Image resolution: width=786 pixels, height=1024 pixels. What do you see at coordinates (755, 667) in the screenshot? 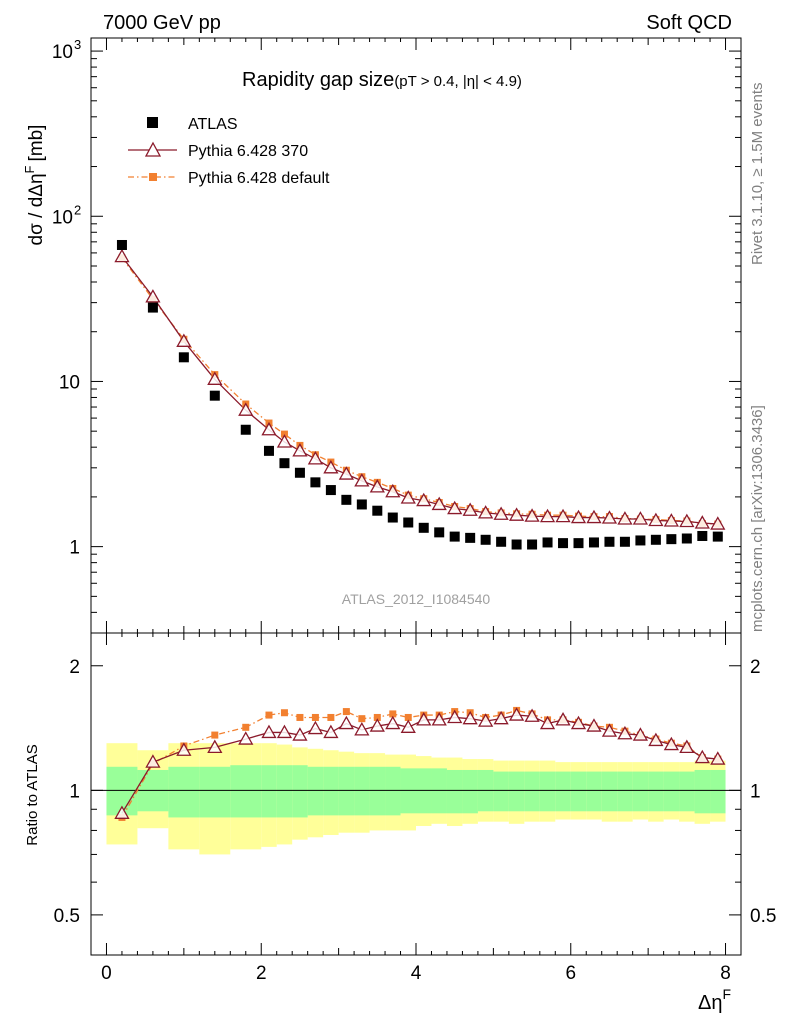
I see `ratio-y-tick-label-right: 2` at bounding box center [755, 667].